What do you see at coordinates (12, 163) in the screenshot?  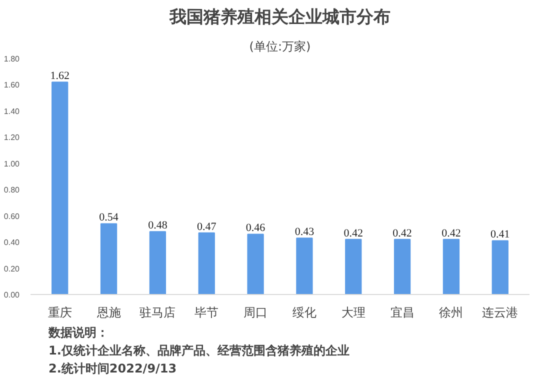 I see `y-tick-label: 1.00` at bounding box center [12, 163].